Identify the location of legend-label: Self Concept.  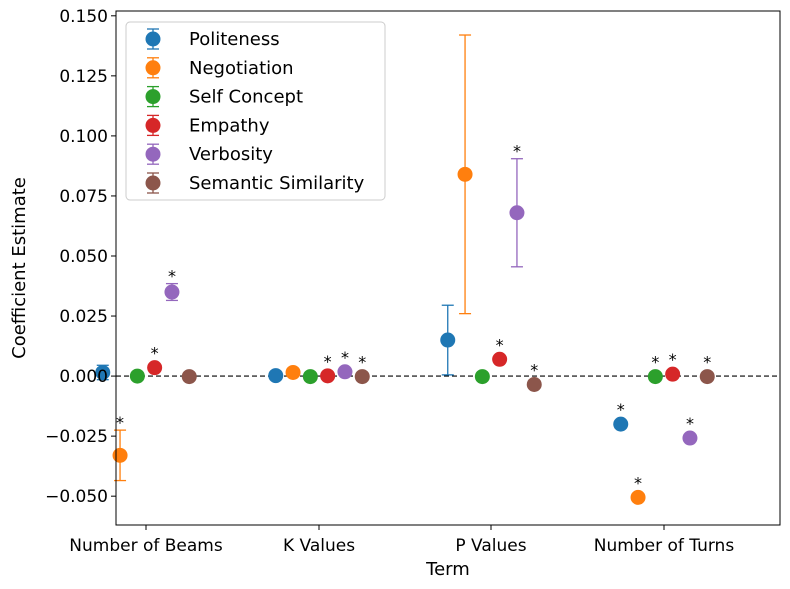
(246, 97).